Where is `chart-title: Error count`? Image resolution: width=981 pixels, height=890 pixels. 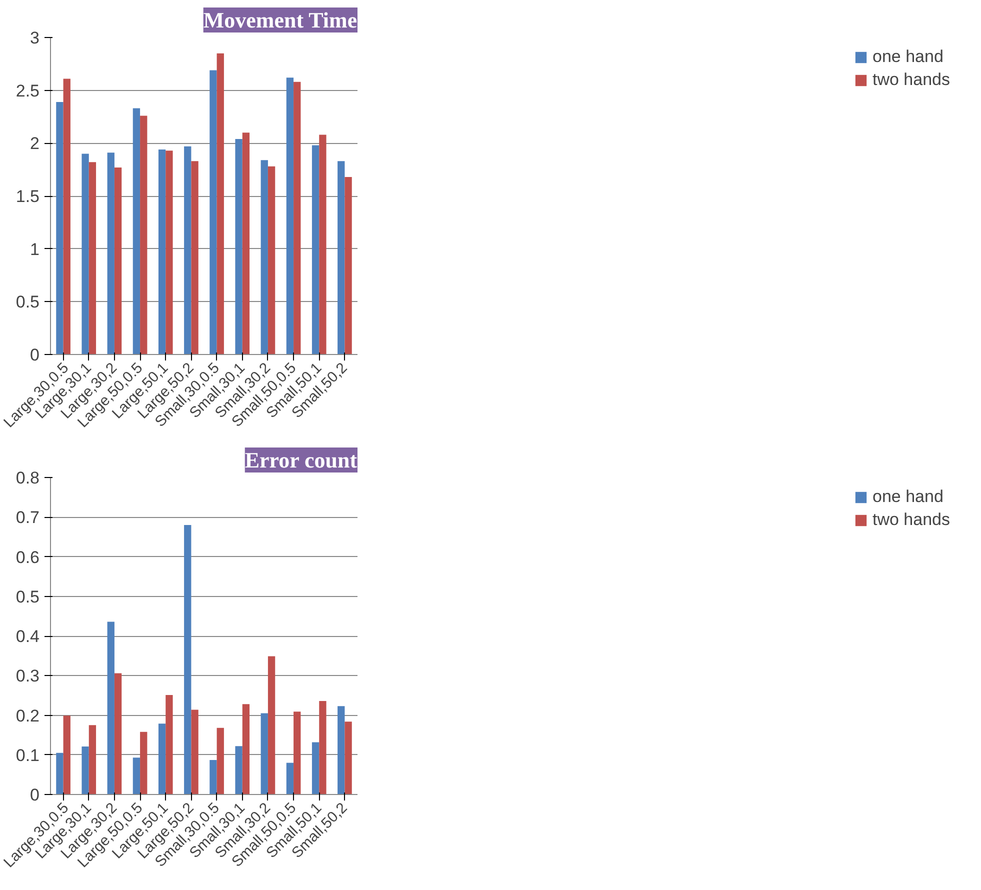 chart-title: Error count is located at coordinates (301, 460).